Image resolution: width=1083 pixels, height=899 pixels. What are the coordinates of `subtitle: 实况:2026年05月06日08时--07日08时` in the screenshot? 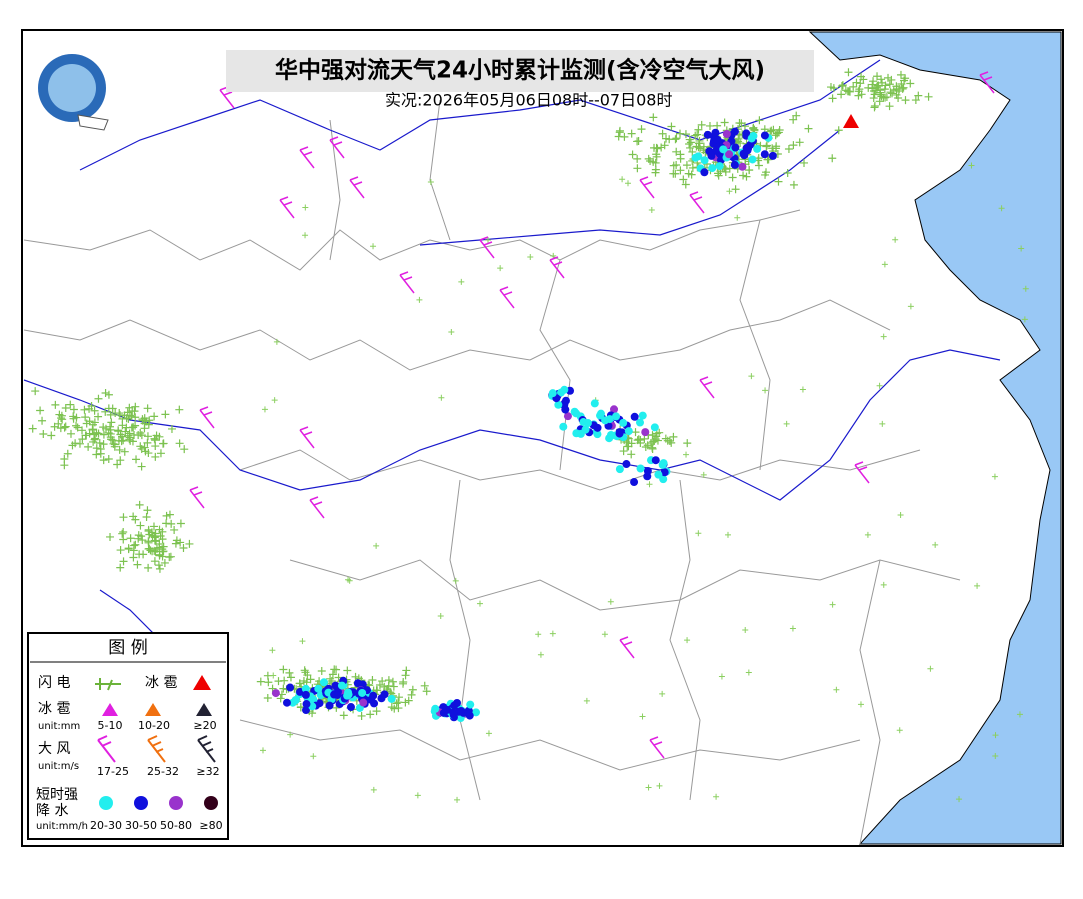 It's located at (528, 100).